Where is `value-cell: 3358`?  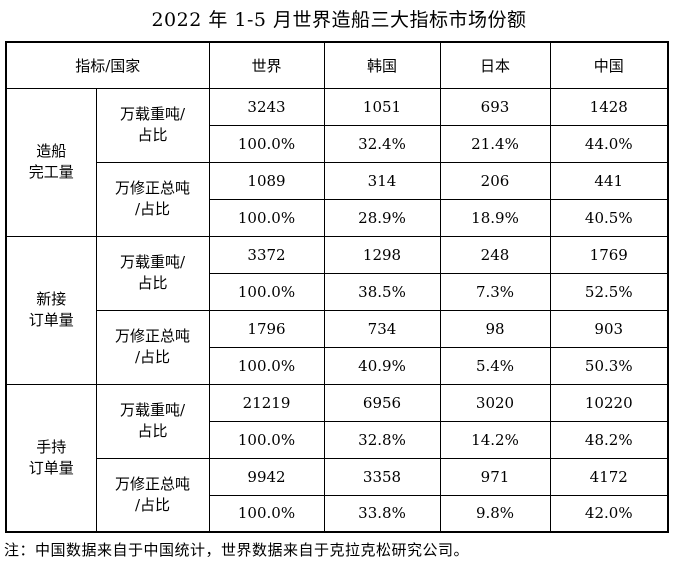 value-cell: 3358 is located at coordinates (382, 476).